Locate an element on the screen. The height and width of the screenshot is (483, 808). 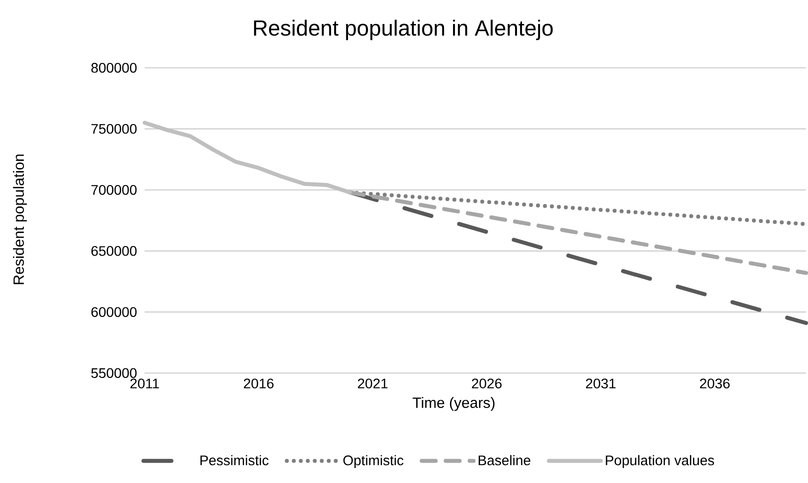
x-tick-label: 2036 is located at coordinates (715, 383).